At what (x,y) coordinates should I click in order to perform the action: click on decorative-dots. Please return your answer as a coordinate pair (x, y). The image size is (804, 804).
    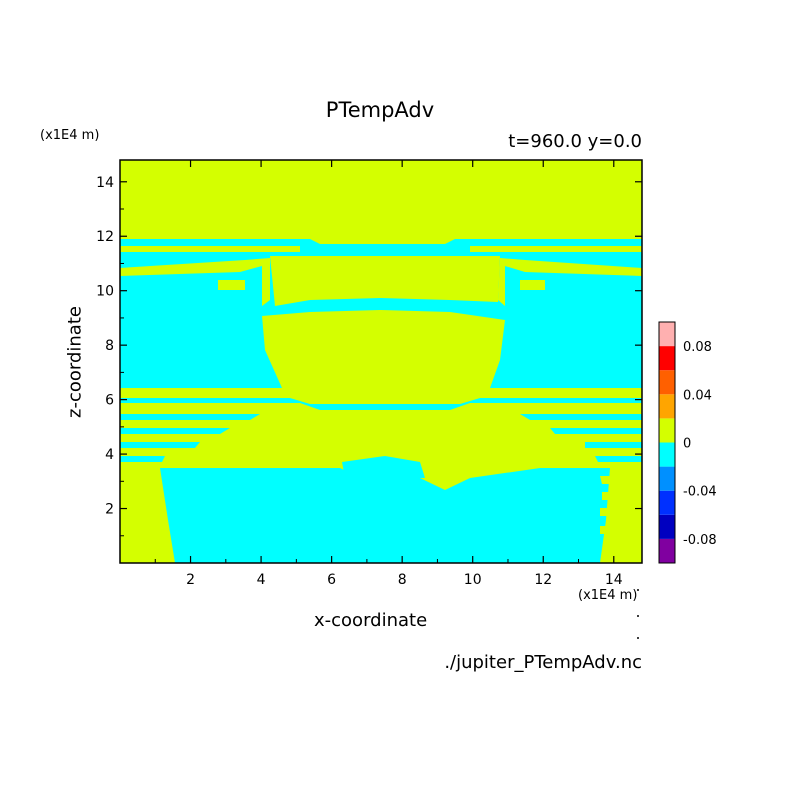
    Looking at the image, I should click on (638, 614).